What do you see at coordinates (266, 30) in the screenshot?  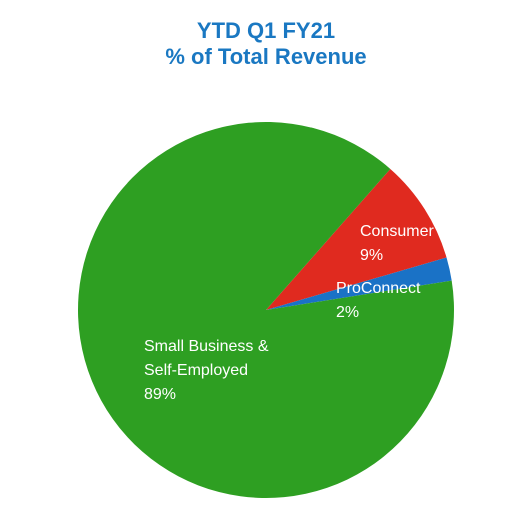 I see `chart-title: YTD Q1 FY21` at bounding box center [266, 30].